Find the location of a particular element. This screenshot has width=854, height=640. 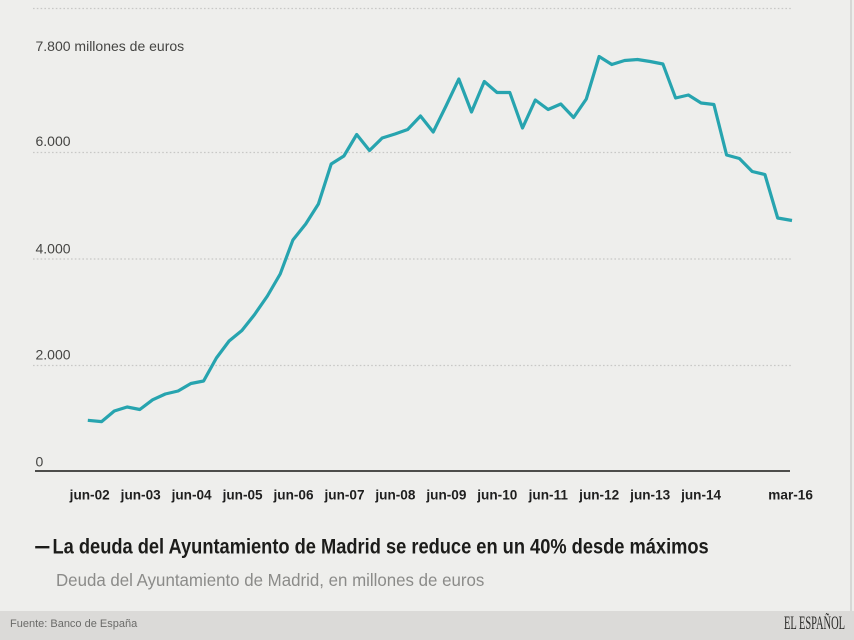

svg-text: jun-14 is located at coordinates (700, 495).